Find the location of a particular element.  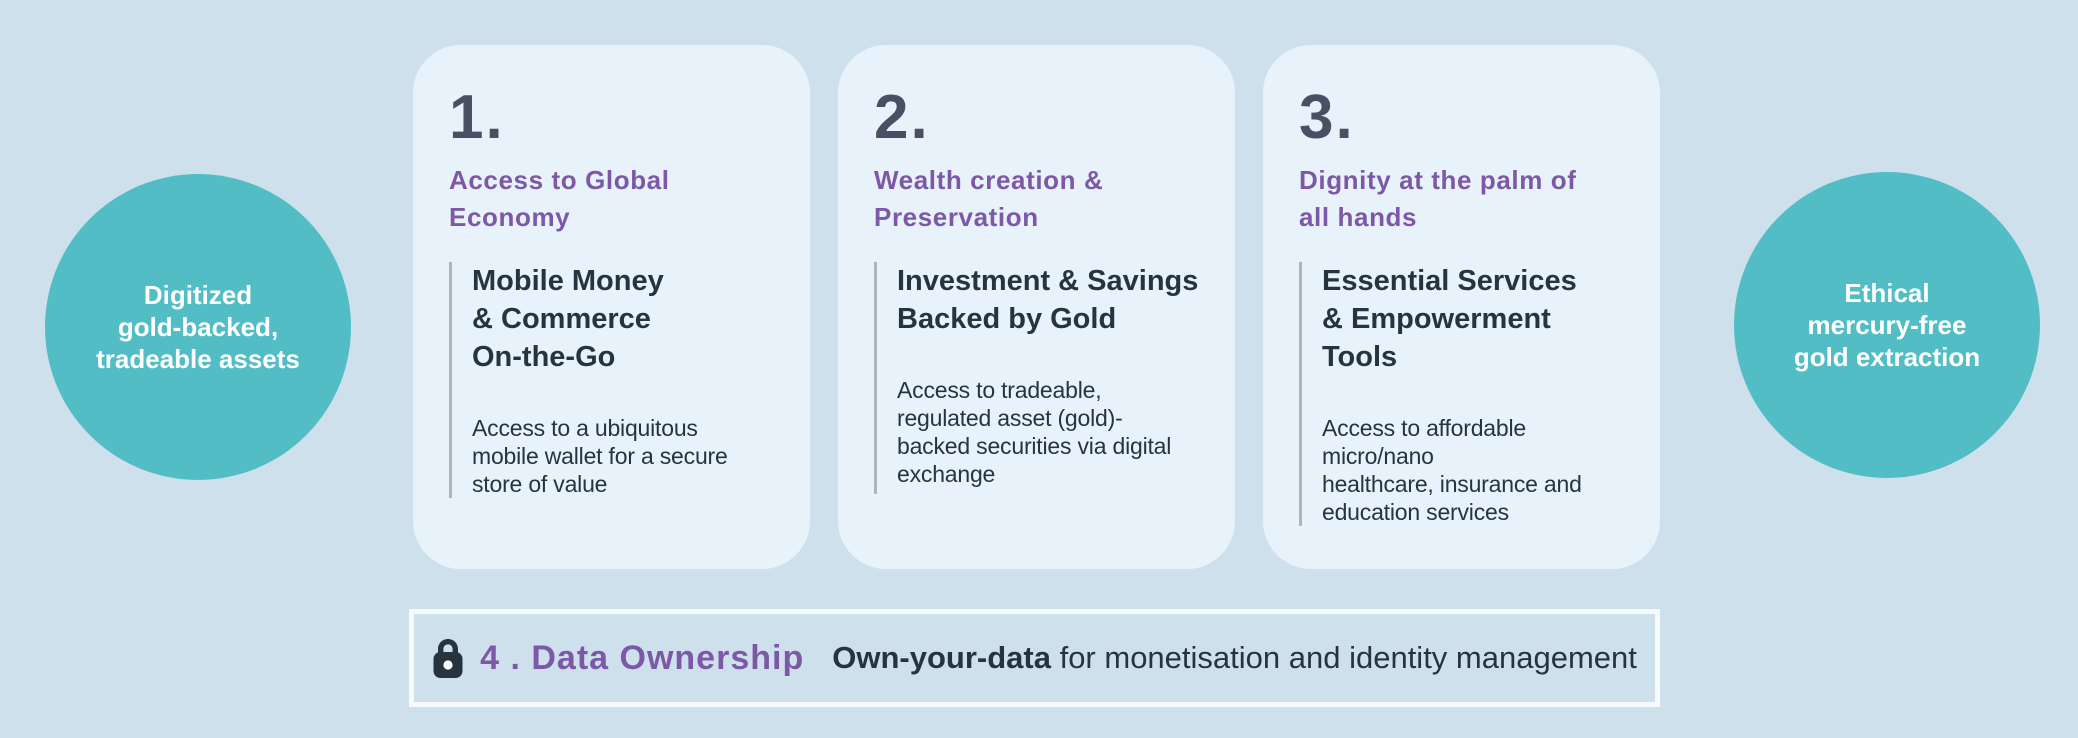

card-title: Essential Services & Empowerment Tools is located at coordinates (1449, 319).